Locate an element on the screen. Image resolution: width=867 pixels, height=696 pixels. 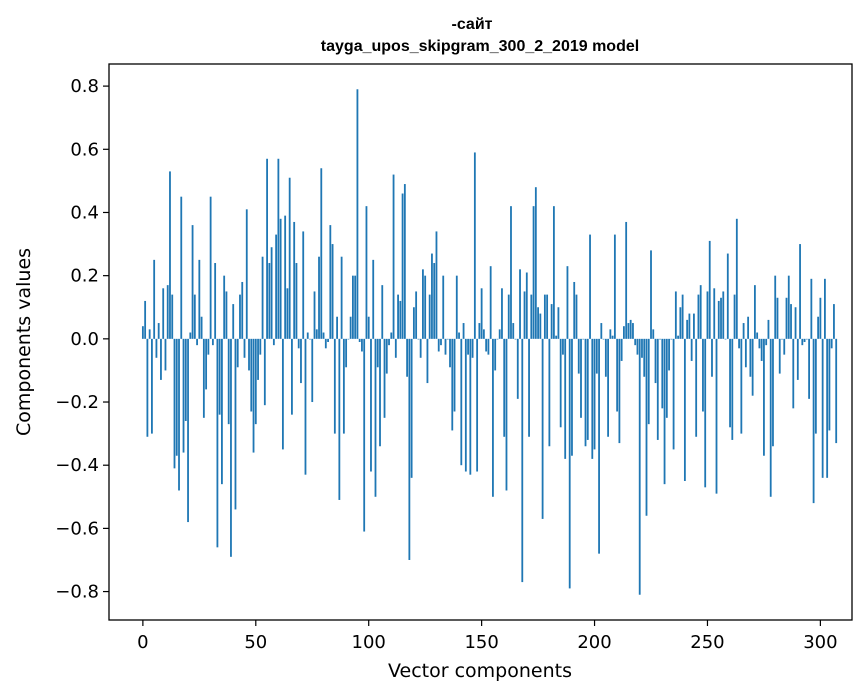
y-tick-label: 0.4 is located at coordinates (84, 212).